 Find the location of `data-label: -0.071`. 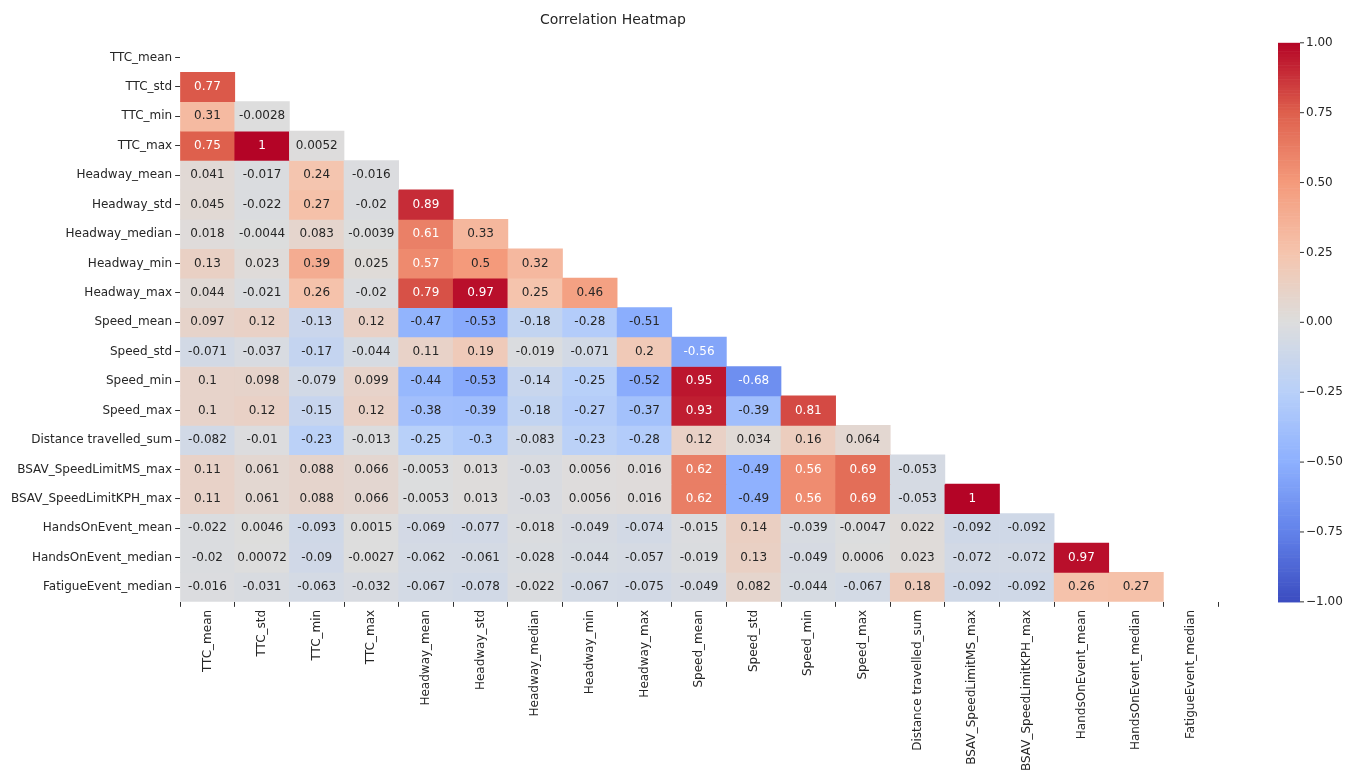

data-label: -0.071 is located at coordinates (207, 350).